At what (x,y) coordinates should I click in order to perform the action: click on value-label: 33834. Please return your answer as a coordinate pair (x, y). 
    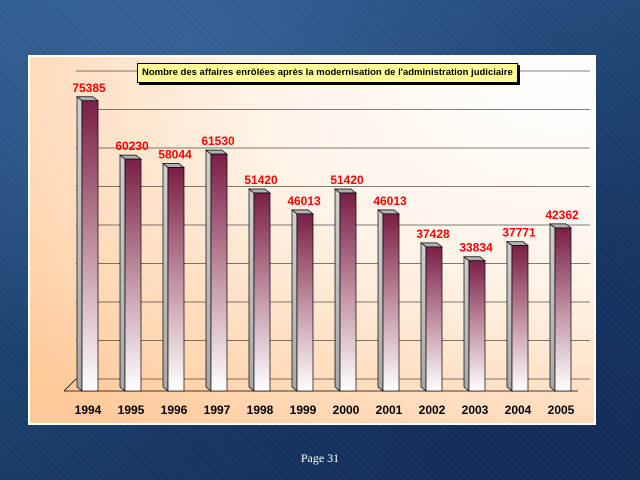
    Looking at the image, I should click on (476, 248).